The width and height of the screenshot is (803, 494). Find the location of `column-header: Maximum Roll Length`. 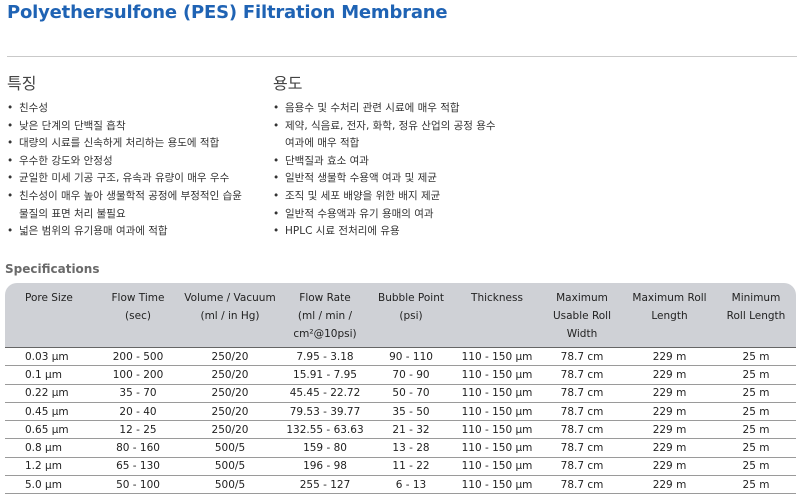

column-header: Maximum Roll Length is located at coordinates (669, 315).